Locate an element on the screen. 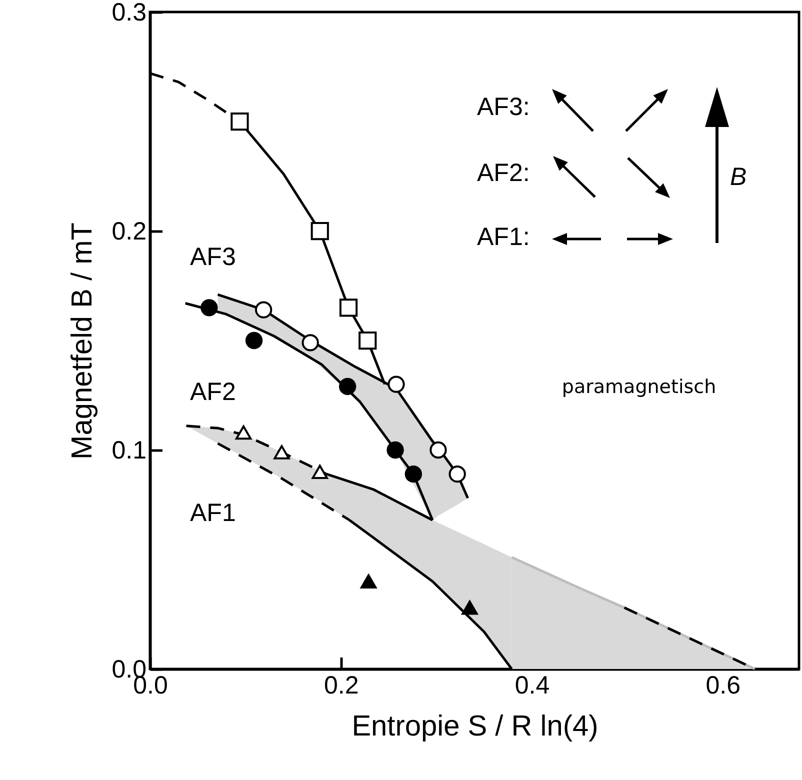 The width and height of the screenshot is (802, 780). x-tick-label: 0.2 is located at coordinates (341, 686).